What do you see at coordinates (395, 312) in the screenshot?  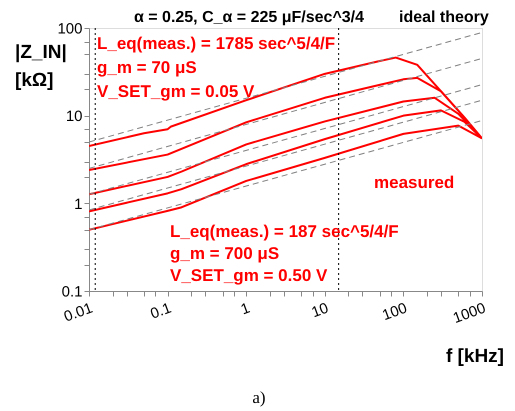 I see `x-tick-label: 100` at bounding box center [395, 312].